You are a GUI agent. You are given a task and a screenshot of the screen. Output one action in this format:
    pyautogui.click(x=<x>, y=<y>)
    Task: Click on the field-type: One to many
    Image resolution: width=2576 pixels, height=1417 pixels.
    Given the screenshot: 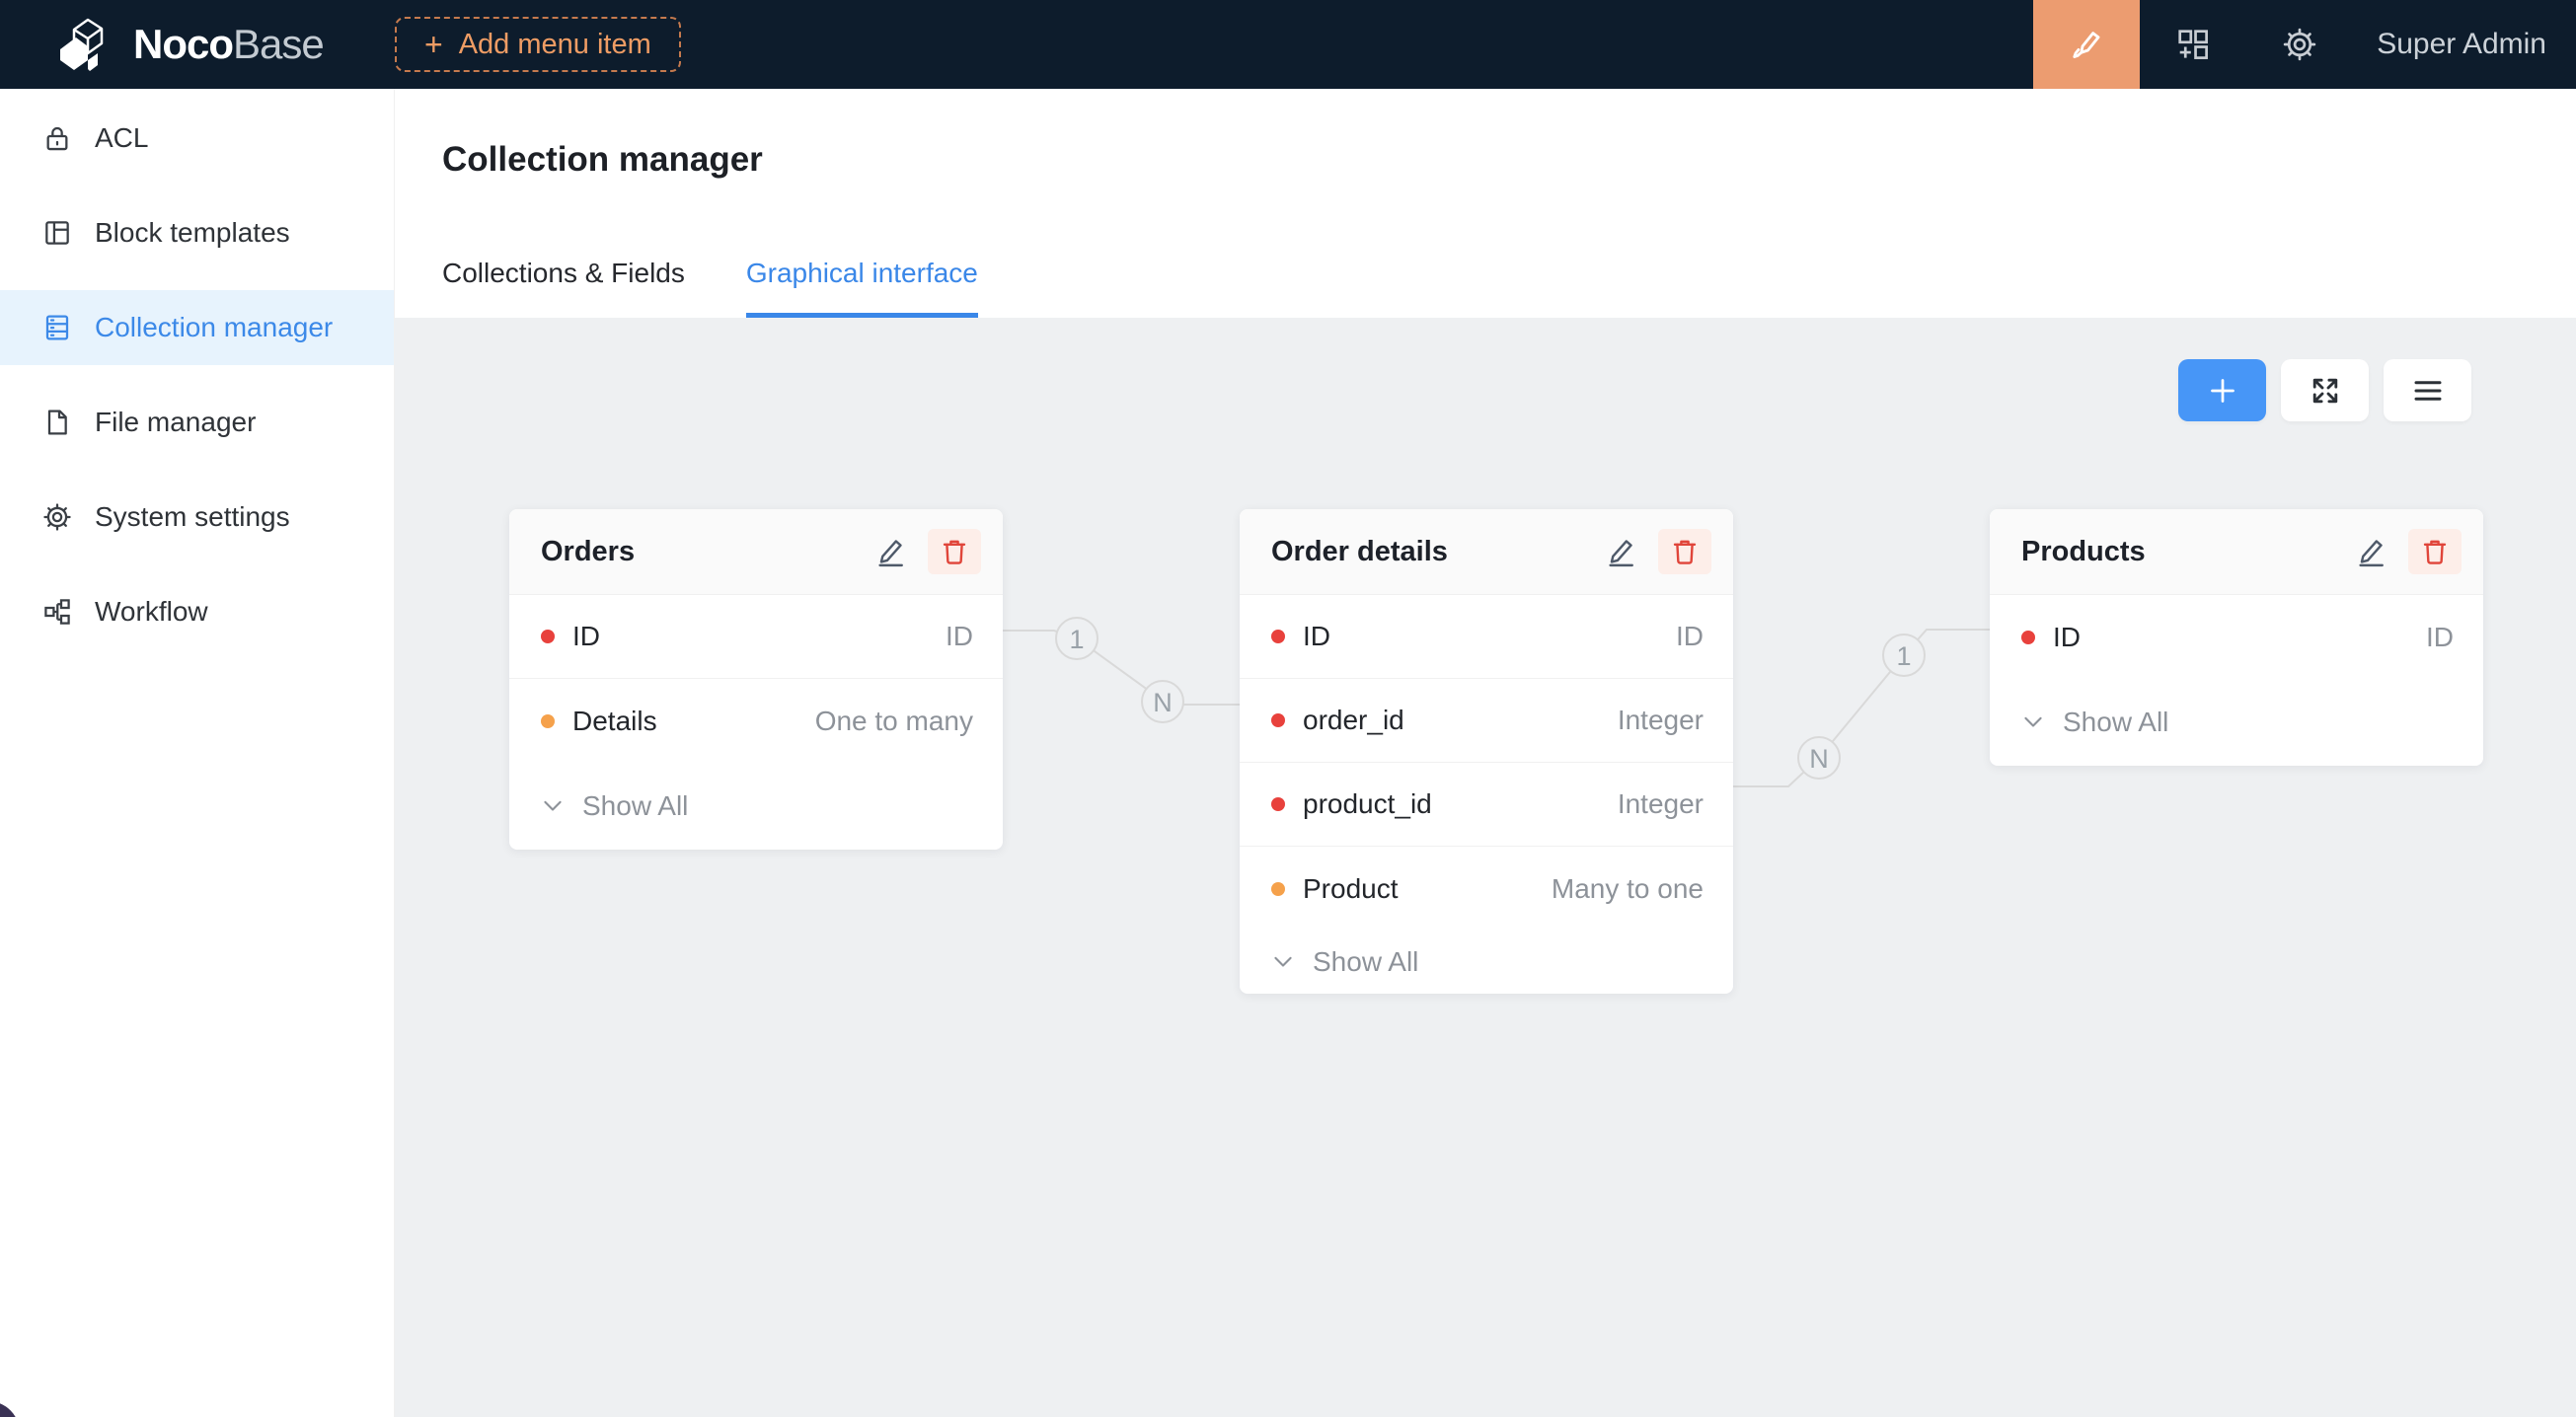 What is the action you would take?
    pyautogui.click(x=893, y=720)
    